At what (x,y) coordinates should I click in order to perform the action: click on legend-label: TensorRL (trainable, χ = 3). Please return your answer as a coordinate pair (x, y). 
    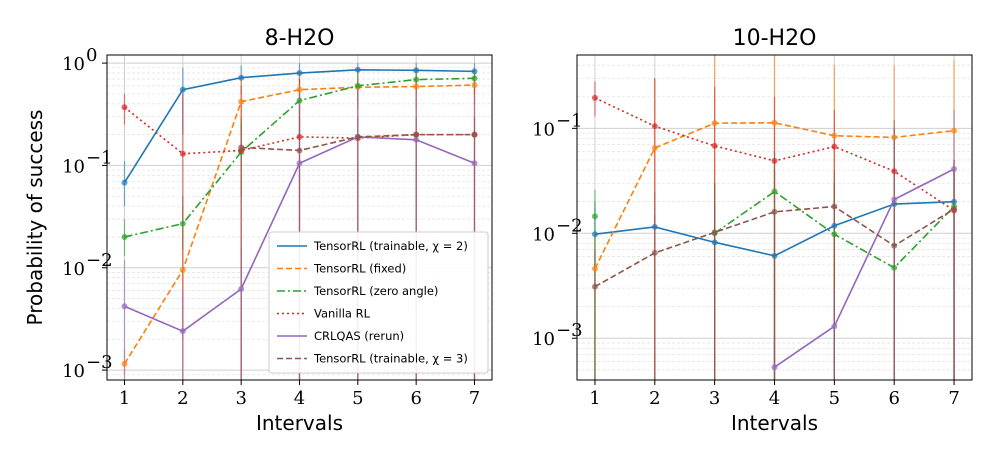
    Looking at the image, I should click on (390, 359).